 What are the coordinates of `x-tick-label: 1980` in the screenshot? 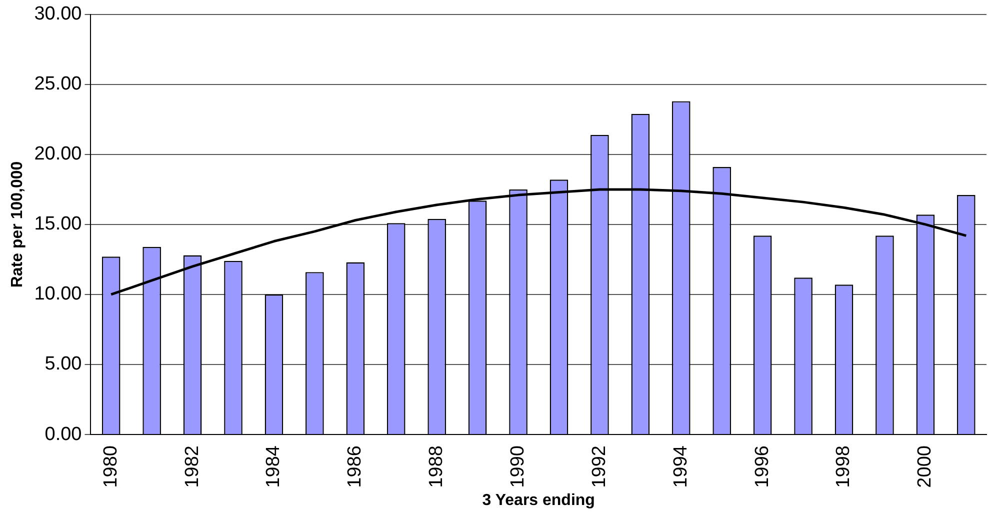 It's located at (111, 467).